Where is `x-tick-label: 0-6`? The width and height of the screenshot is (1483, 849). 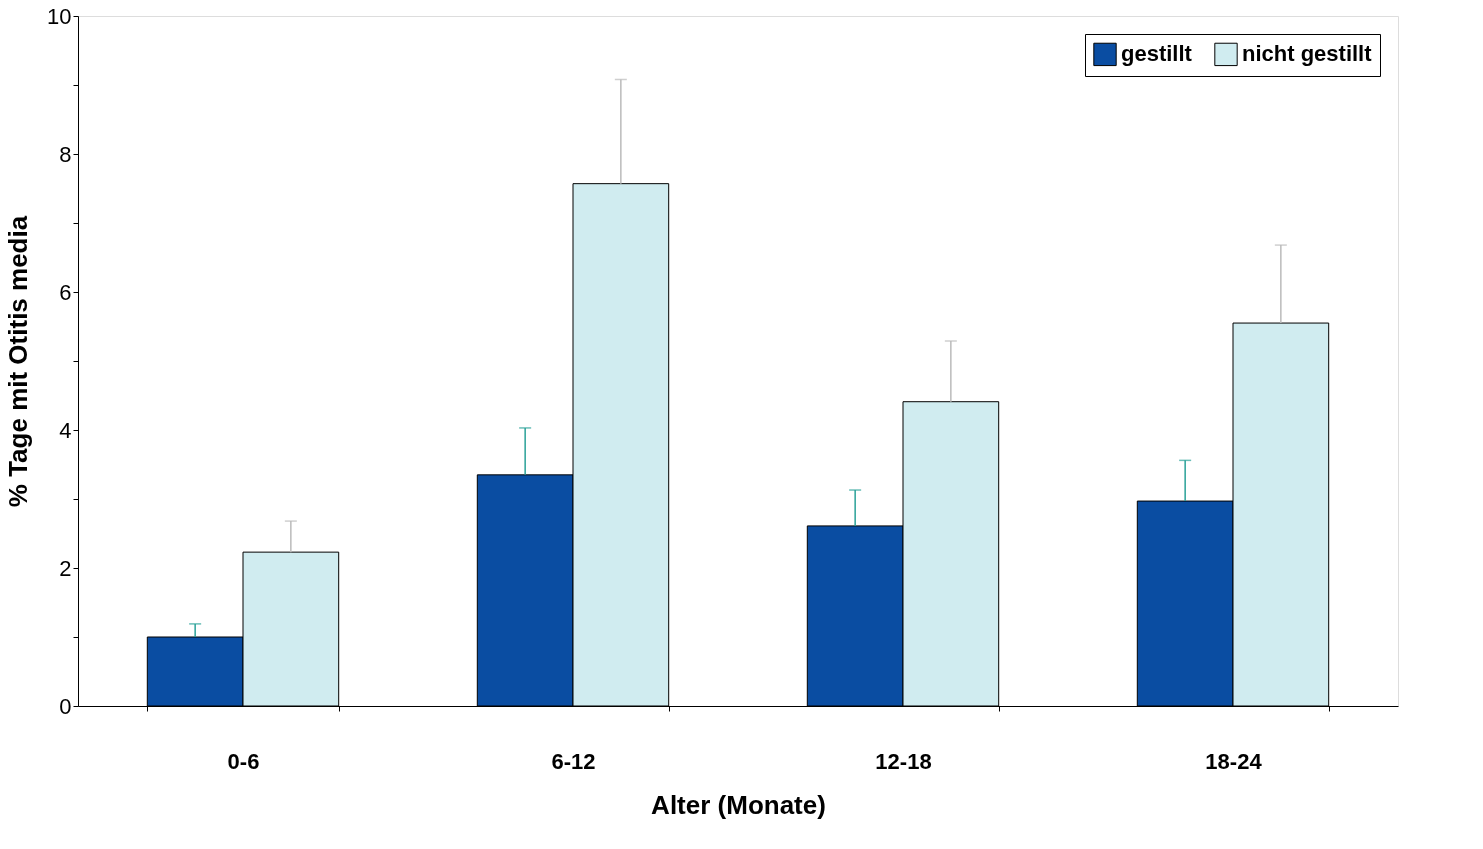
x-tick-label: 0-6 is located at coordinates (243, 761).